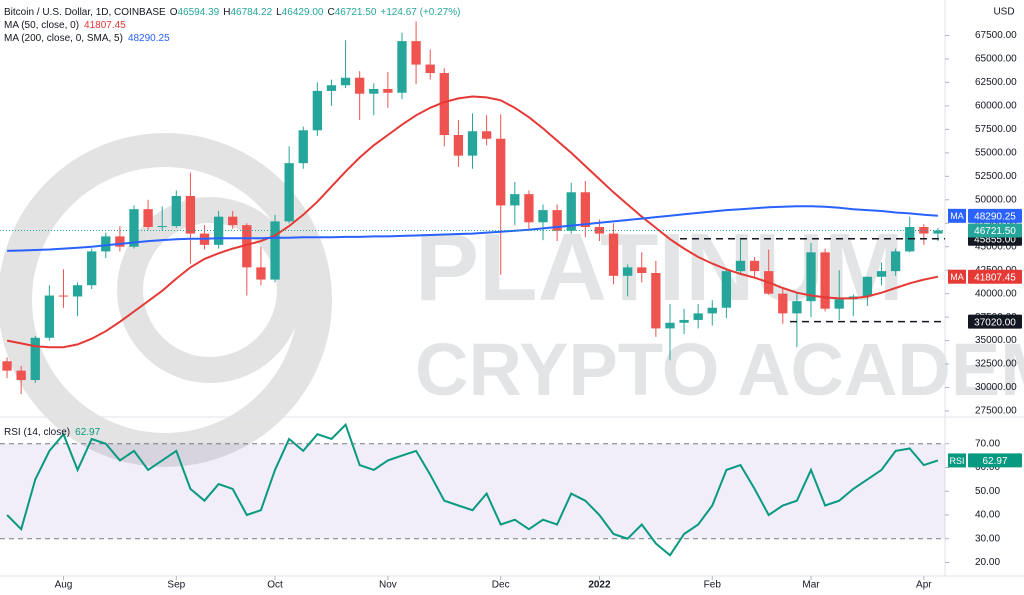  I want to click on price-tag-value: 37020.00, so click(995, 322).